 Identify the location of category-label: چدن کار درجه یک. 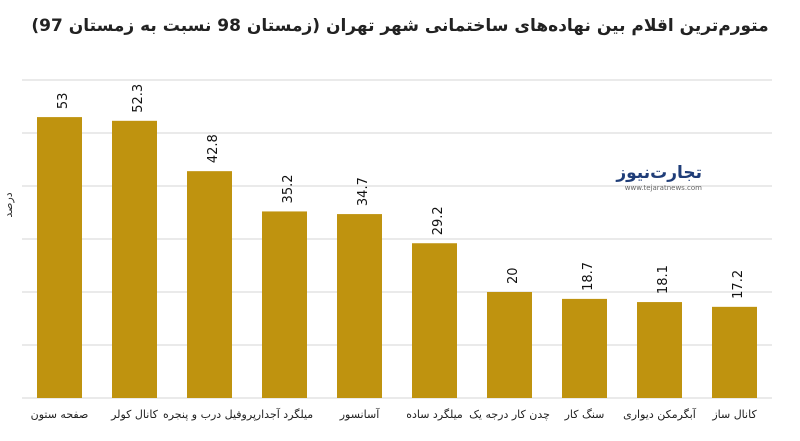
(509, 414).